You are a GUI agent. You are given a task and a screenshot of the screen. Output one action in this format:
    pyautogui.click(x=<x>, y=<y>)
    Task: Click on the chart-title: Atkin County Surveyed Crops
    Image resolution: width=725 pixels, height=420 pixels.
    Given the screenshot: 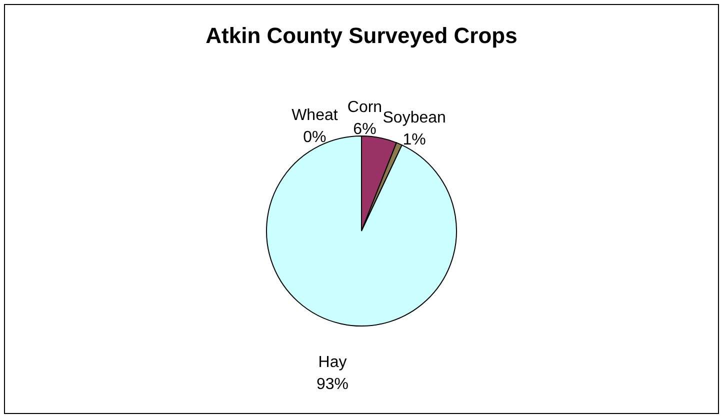 What is the action you would take?
    pyautogui.click(x=362, y=35)
    